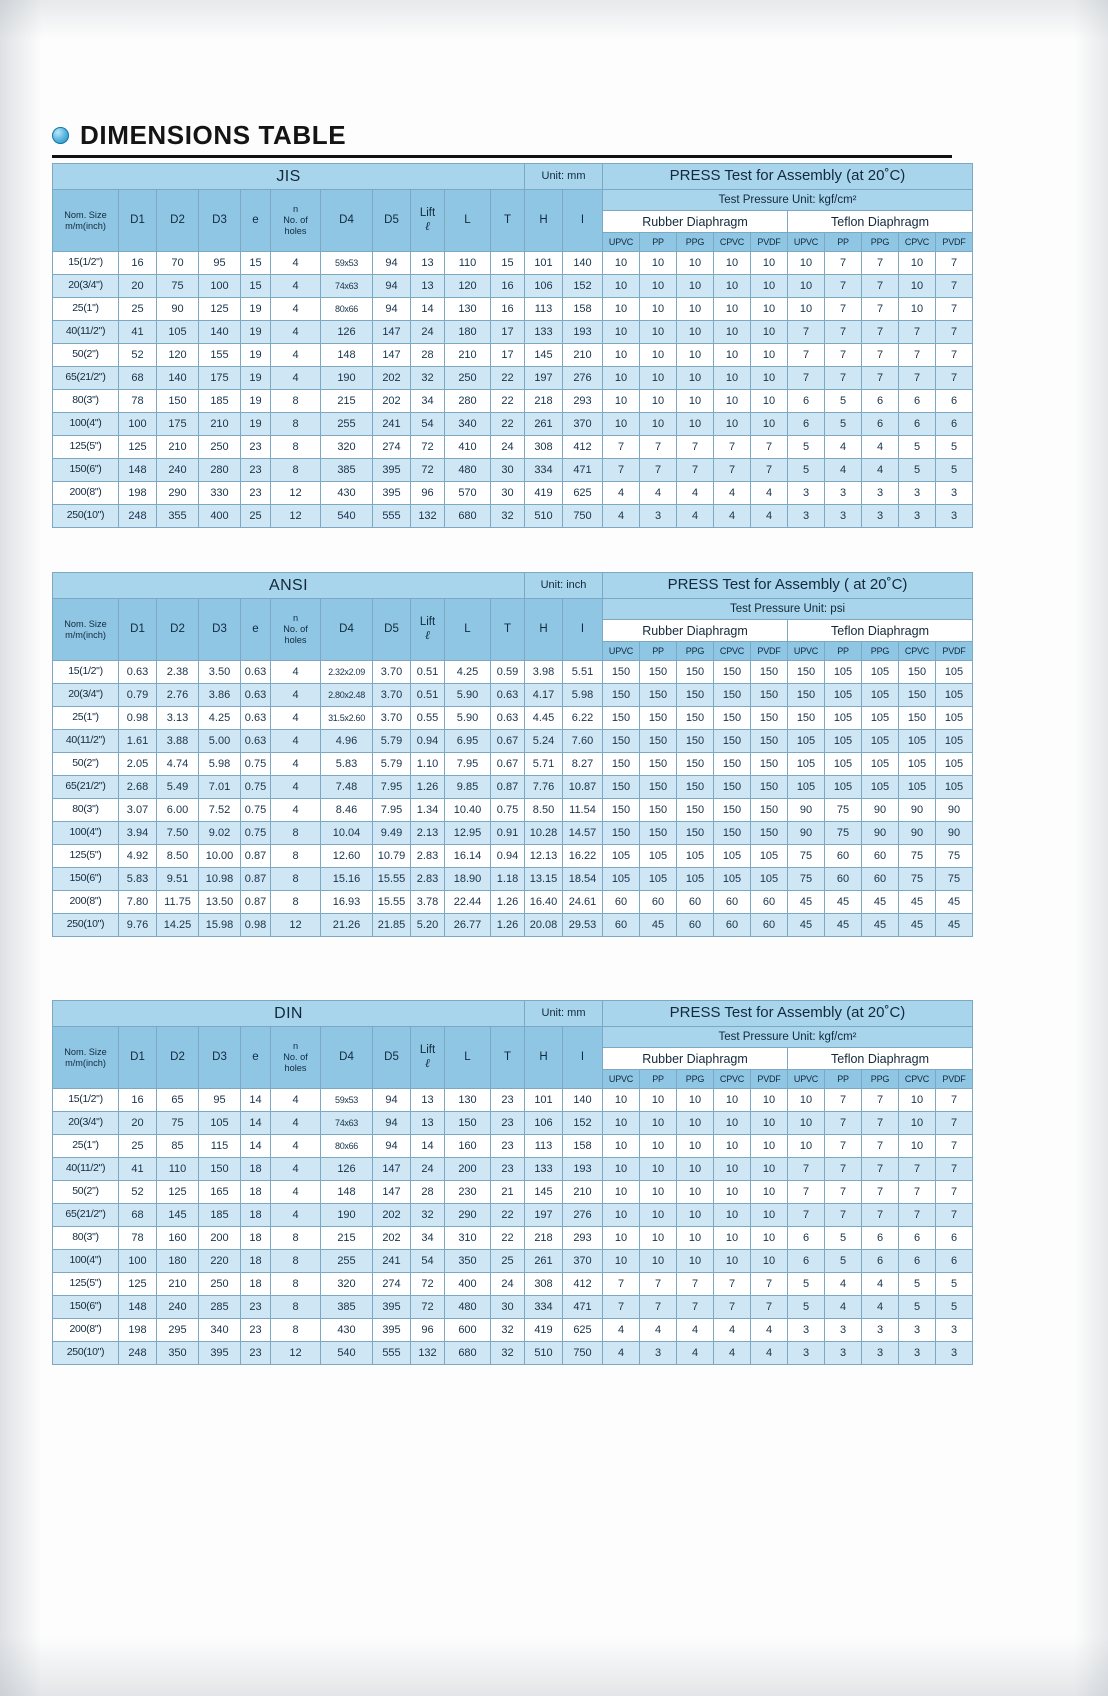  Describe the element at coordinates (295, 1307) in the screenshot. I see `cell-dim: 8` at that location.